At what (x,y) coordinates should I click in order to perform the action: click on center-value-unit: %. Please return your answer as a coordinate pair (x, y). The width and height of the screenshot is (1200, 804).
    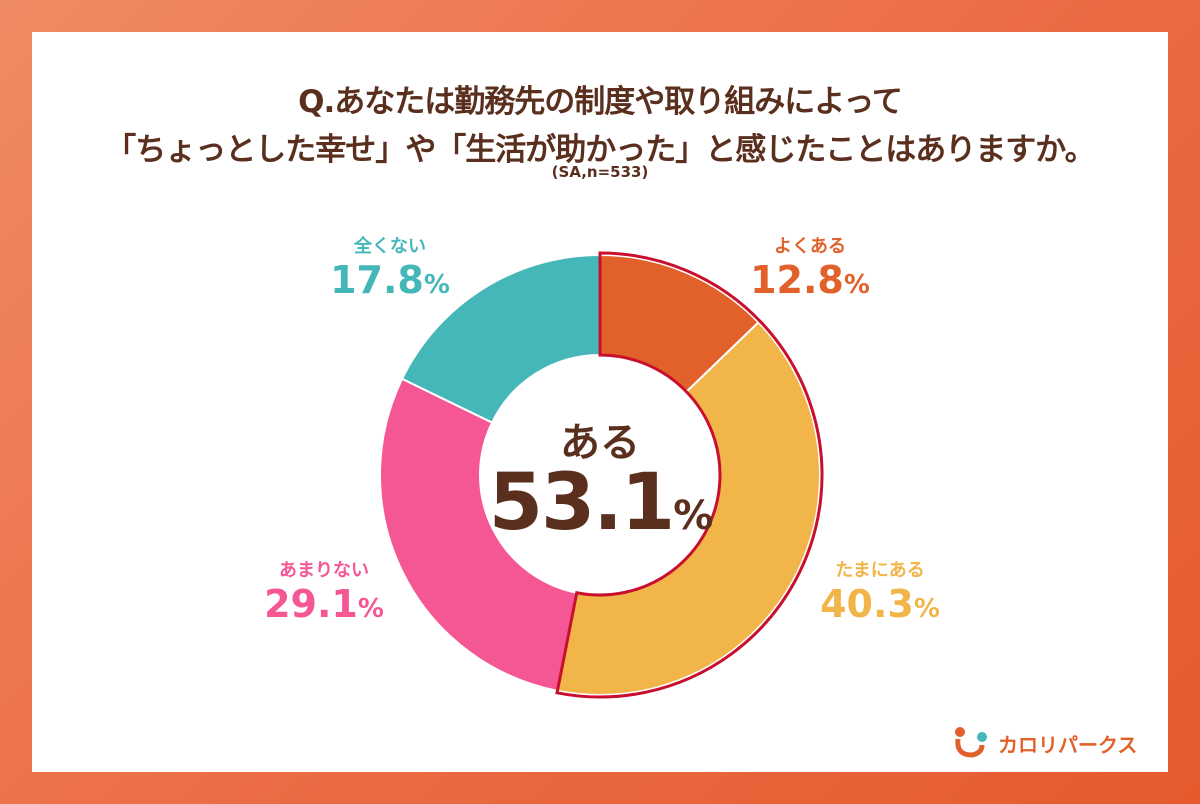
    Looking at the image, I should click on (693, 516).